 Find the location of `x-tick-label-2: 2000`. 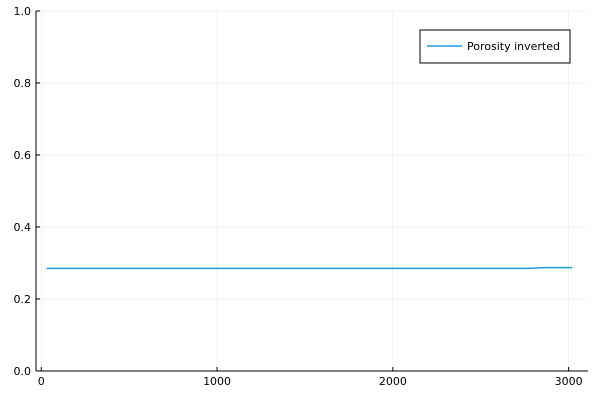

x-tick-label-2: 2000 is located at coordinates (393, 381).